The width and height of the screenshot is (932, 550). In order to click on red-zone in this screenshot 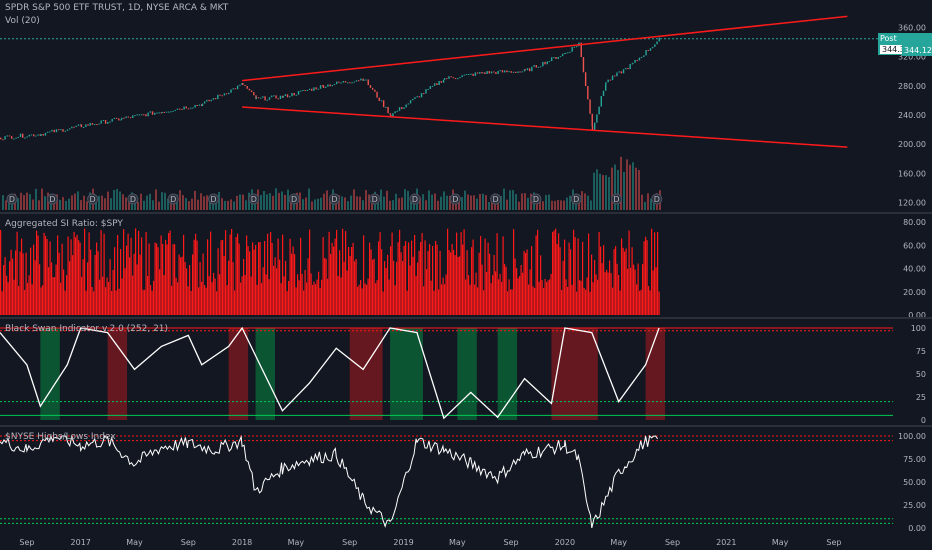, I will do `click(574, 374)`.